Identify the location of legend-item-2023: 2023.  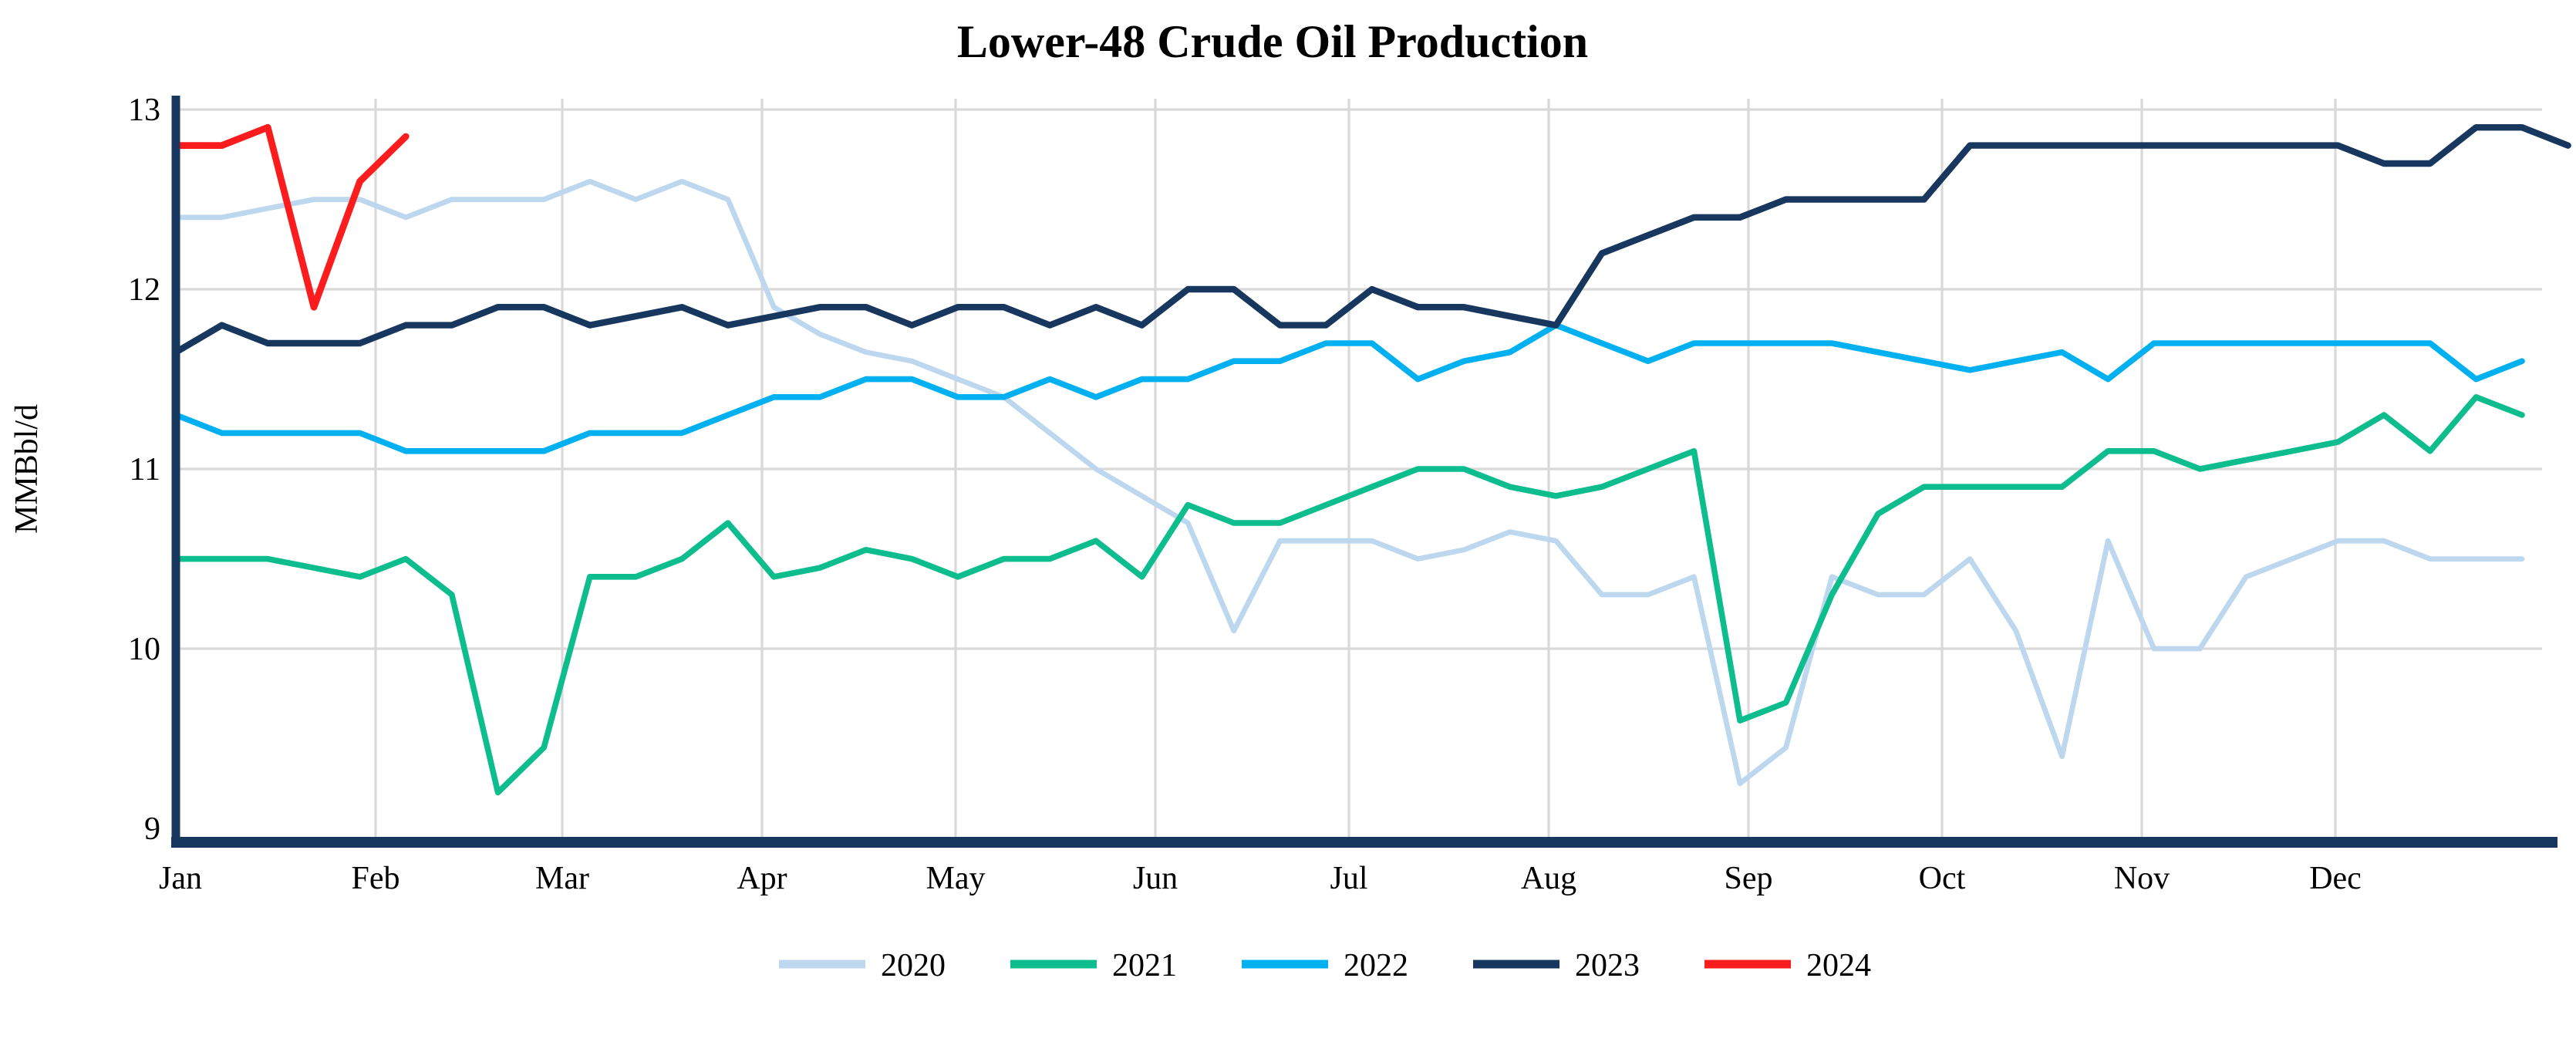
(1556, 965).